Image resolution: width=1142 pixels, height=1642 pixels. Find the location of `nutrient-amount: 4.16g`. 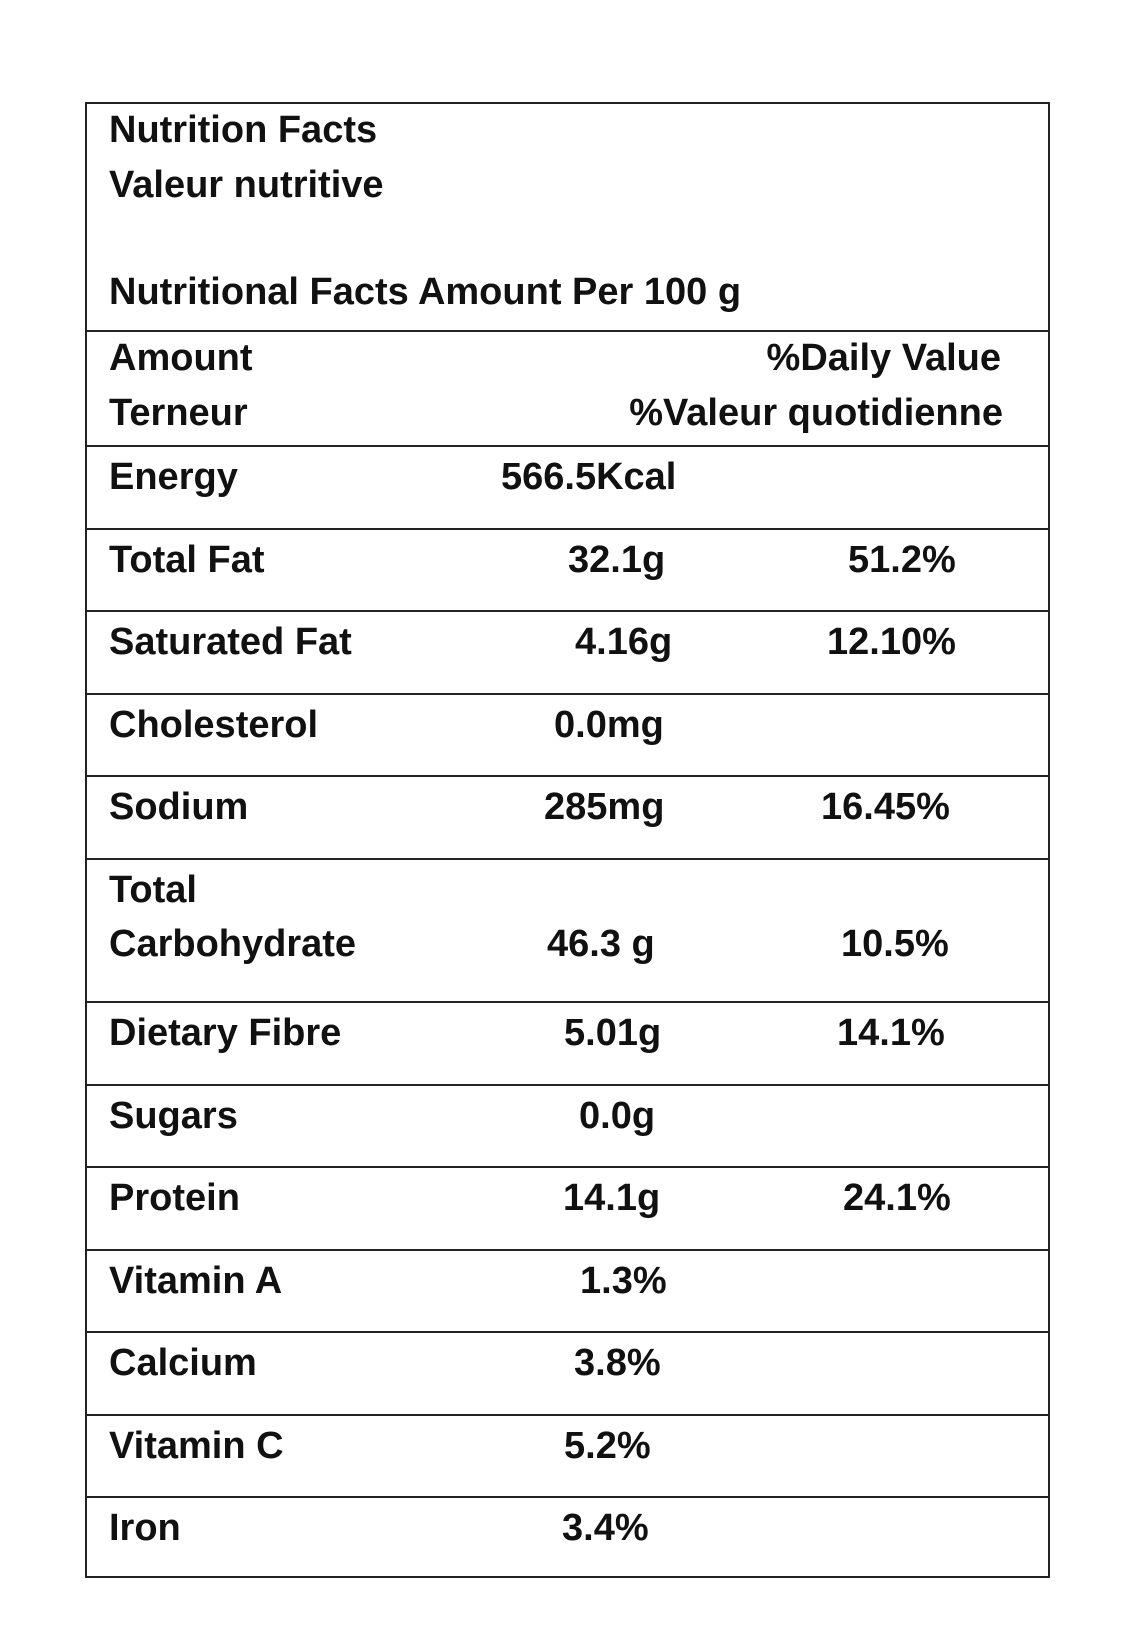

nutrient-amount: 4.16g is located at coordinates (624, 642).